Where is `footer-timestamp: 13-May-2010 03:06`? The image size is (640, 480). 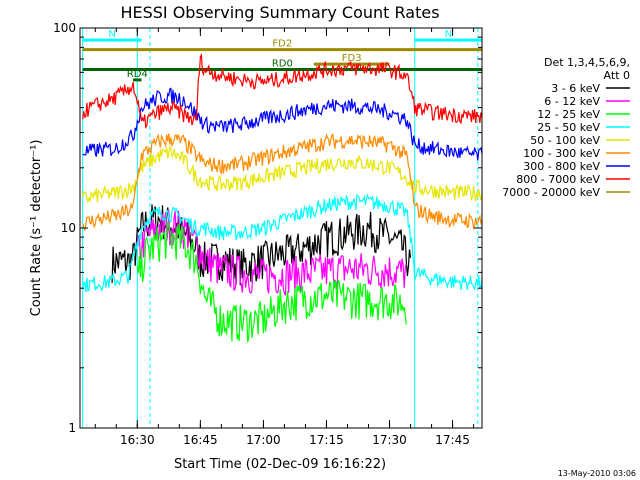 footer-timestamp: 13-May-2010 03:06 is located at coordinates (597, 473).